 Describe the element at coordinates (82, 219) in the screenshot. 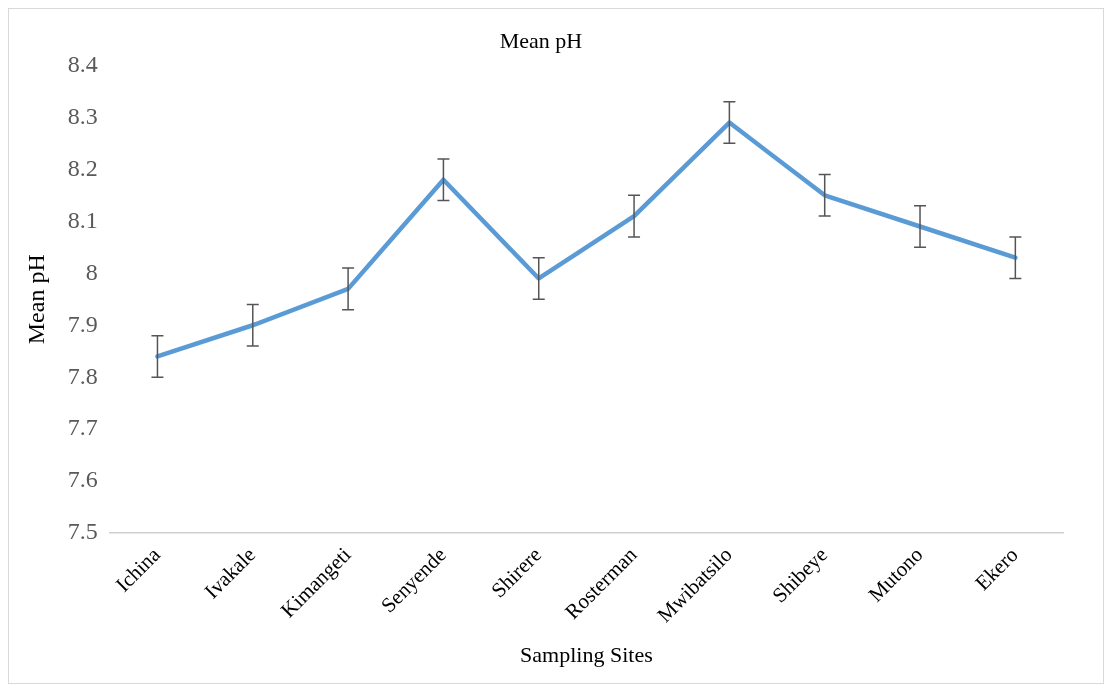

I see `y-tick-label: 8.1` at that location.